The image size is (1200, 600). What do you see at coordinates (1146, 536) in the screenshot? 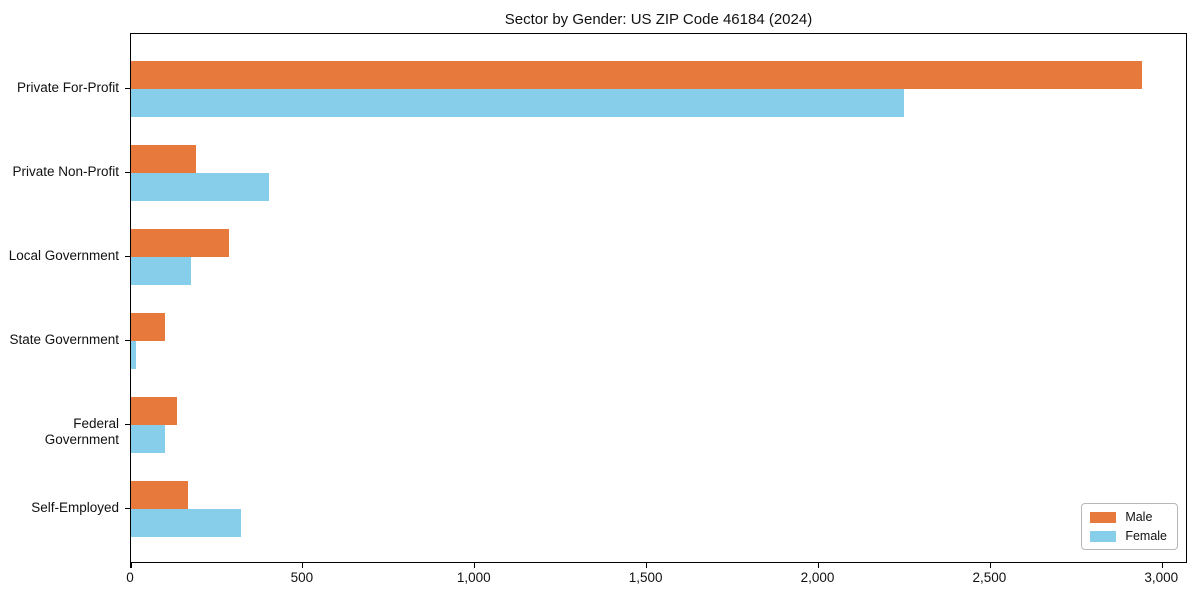
I see `legend-label: Female` at bounding box center [1146, 536].